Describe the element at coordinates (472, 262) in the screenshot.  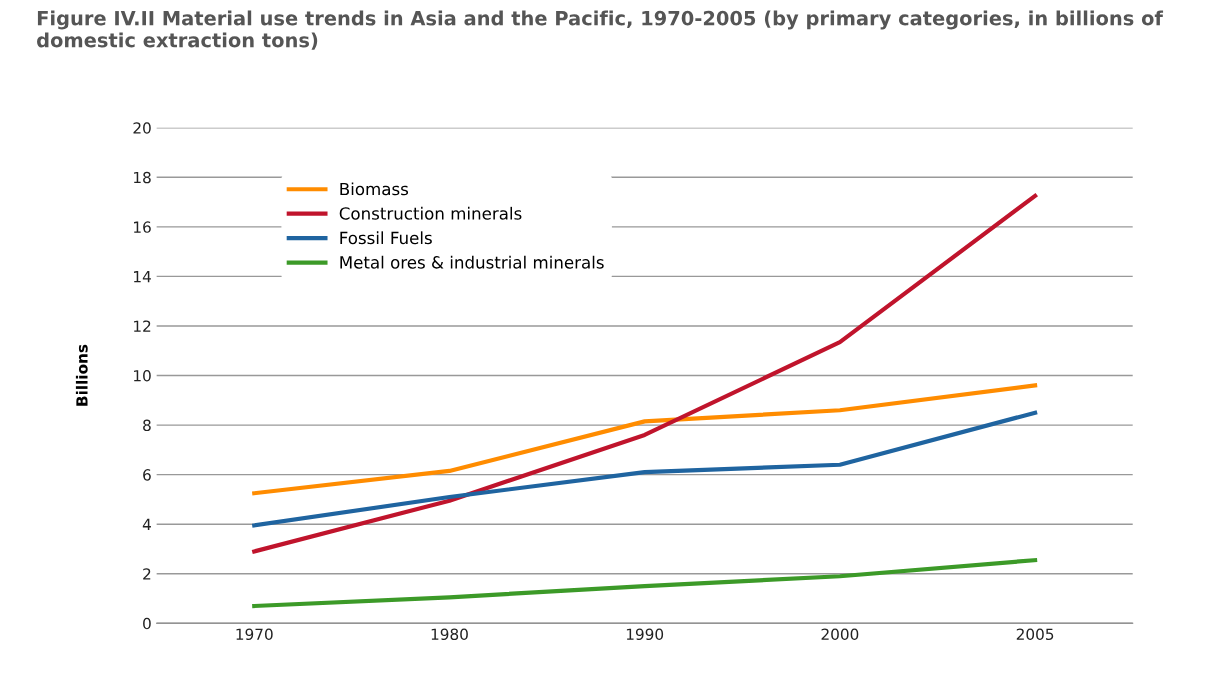
I see `legend-label: Metal ores & industrial minerals` at that location.